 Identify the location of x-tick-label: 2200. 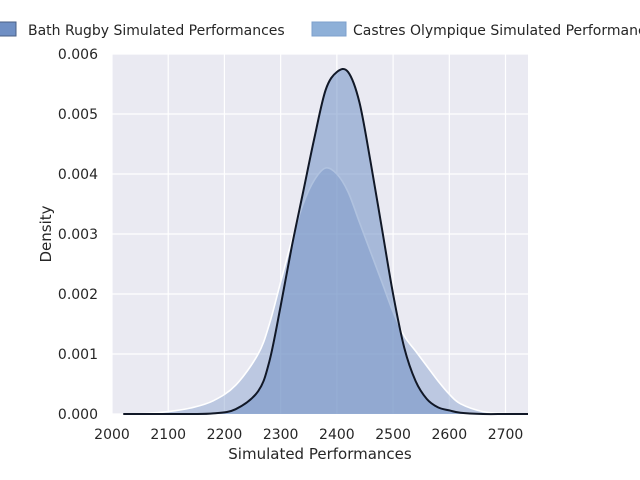
(225, 435).